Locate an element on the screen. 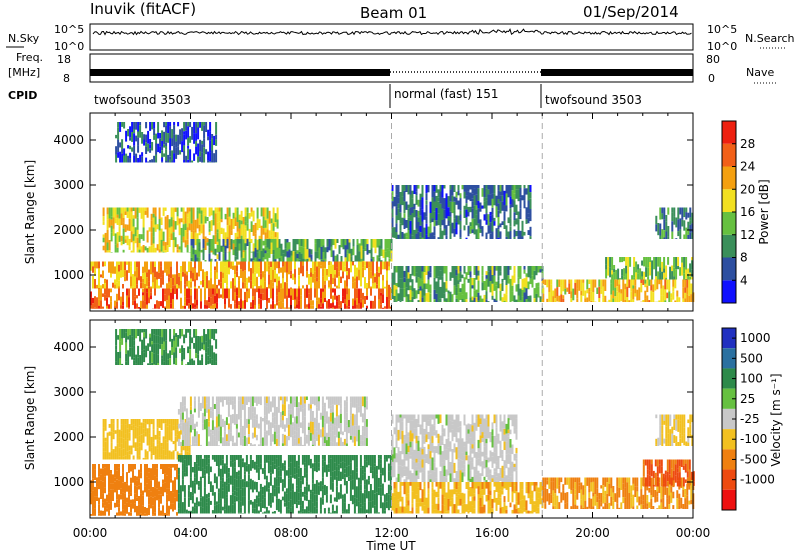 This screenshot has height=554, width=800. nsky-label: N.Sky is located at coordinates (24, 38).